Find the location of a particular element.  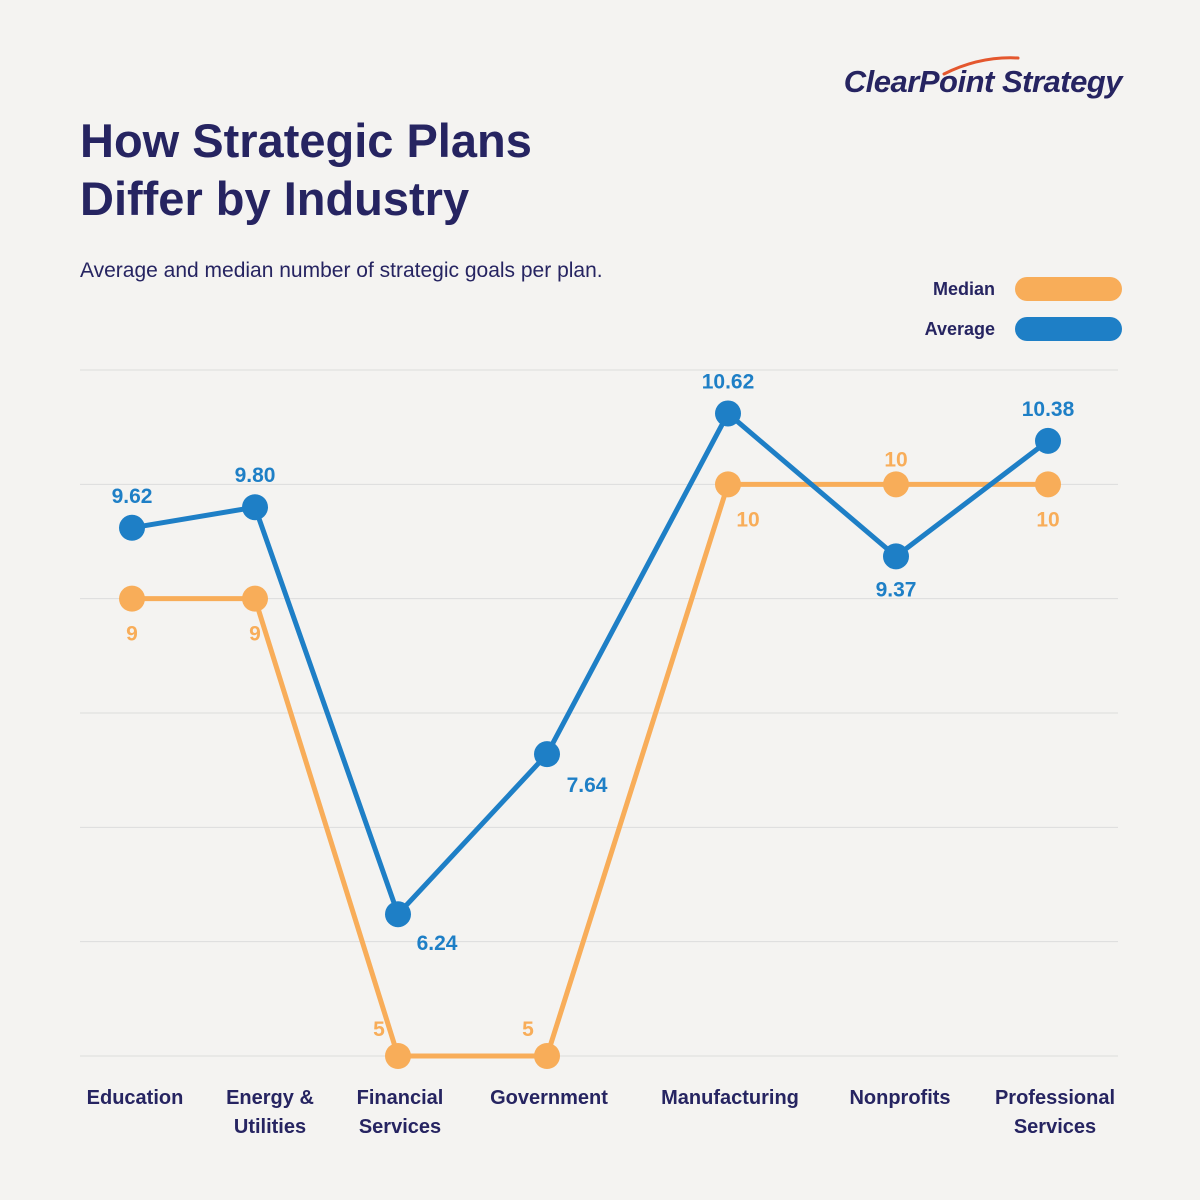

category-label: Manufacturing is located at coordinates (730, 1098).